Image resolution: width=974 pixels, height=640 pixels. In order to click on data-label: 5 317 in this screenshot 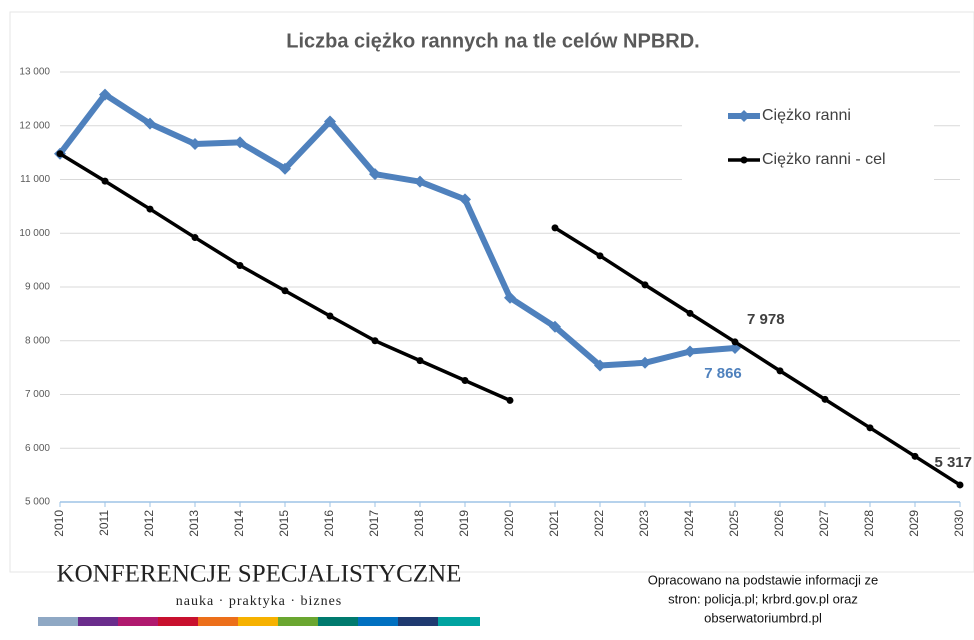, I will do `click(953, 462)`.